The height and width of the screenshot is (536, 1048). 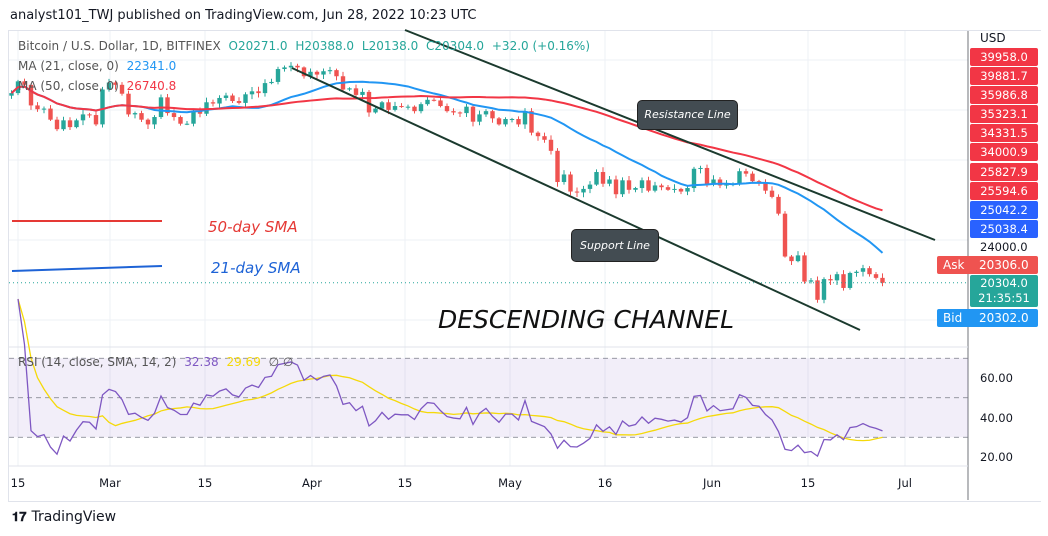 What do you see at coordinates (258, 46) in the screenshot?
I see `ohlc-open: O20271.0` at bounding box center [258, 46].